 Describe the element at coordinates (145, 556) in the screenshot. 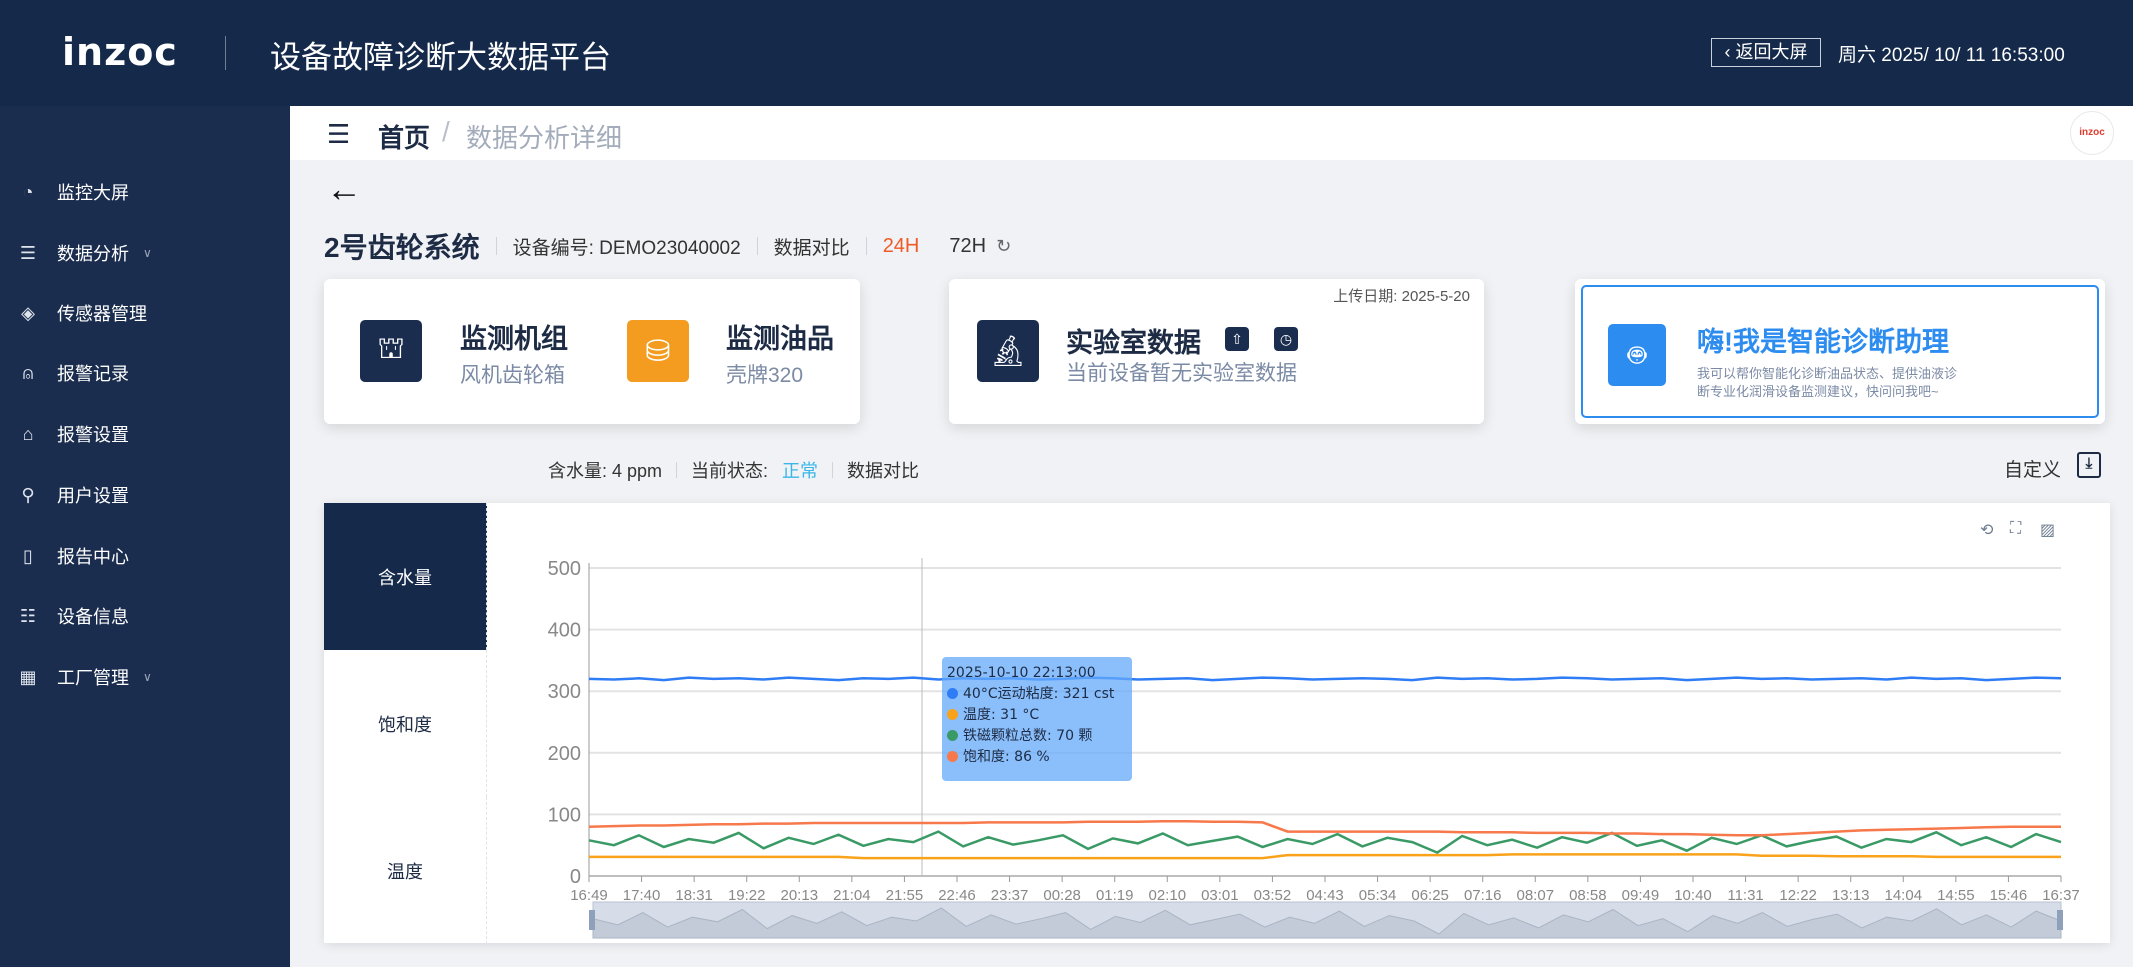

I see `sidebar-item-6: ▯ 报告中心` at that location.